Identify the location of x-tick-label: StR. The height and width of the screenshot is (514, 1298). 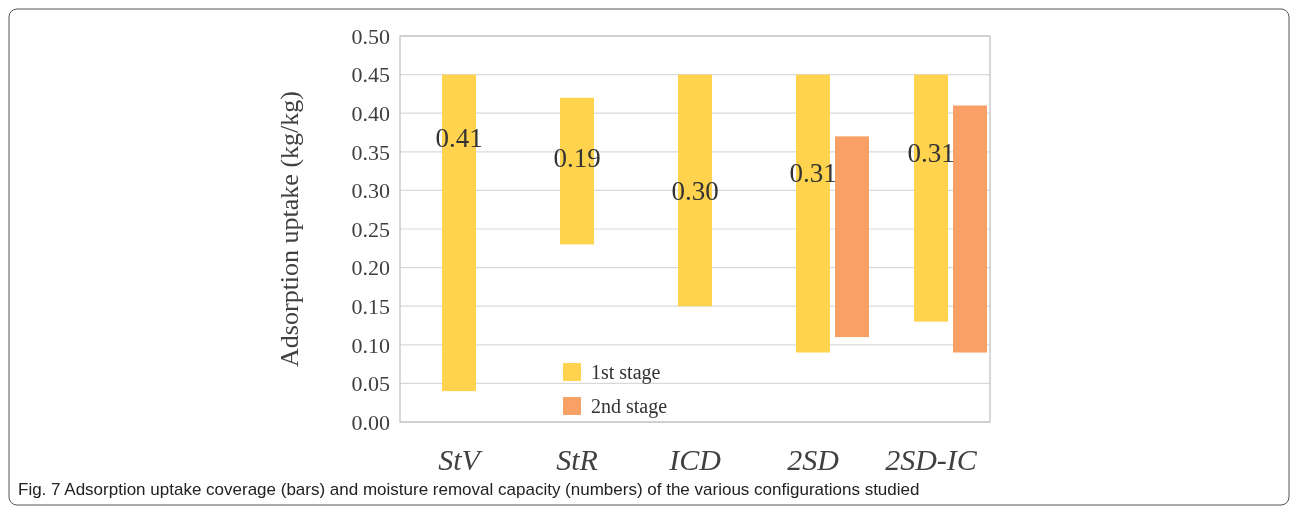
(577, 459).